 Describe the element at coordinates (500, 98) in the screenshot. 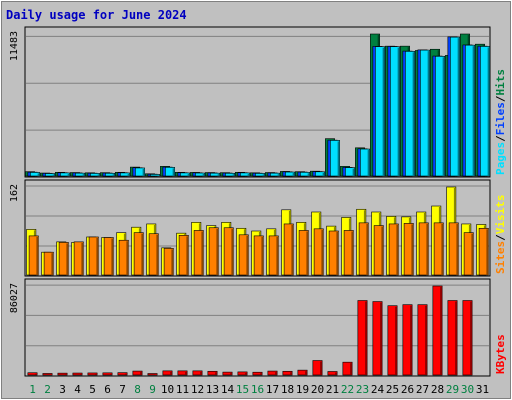

I see `legend-entry: /` at that location.